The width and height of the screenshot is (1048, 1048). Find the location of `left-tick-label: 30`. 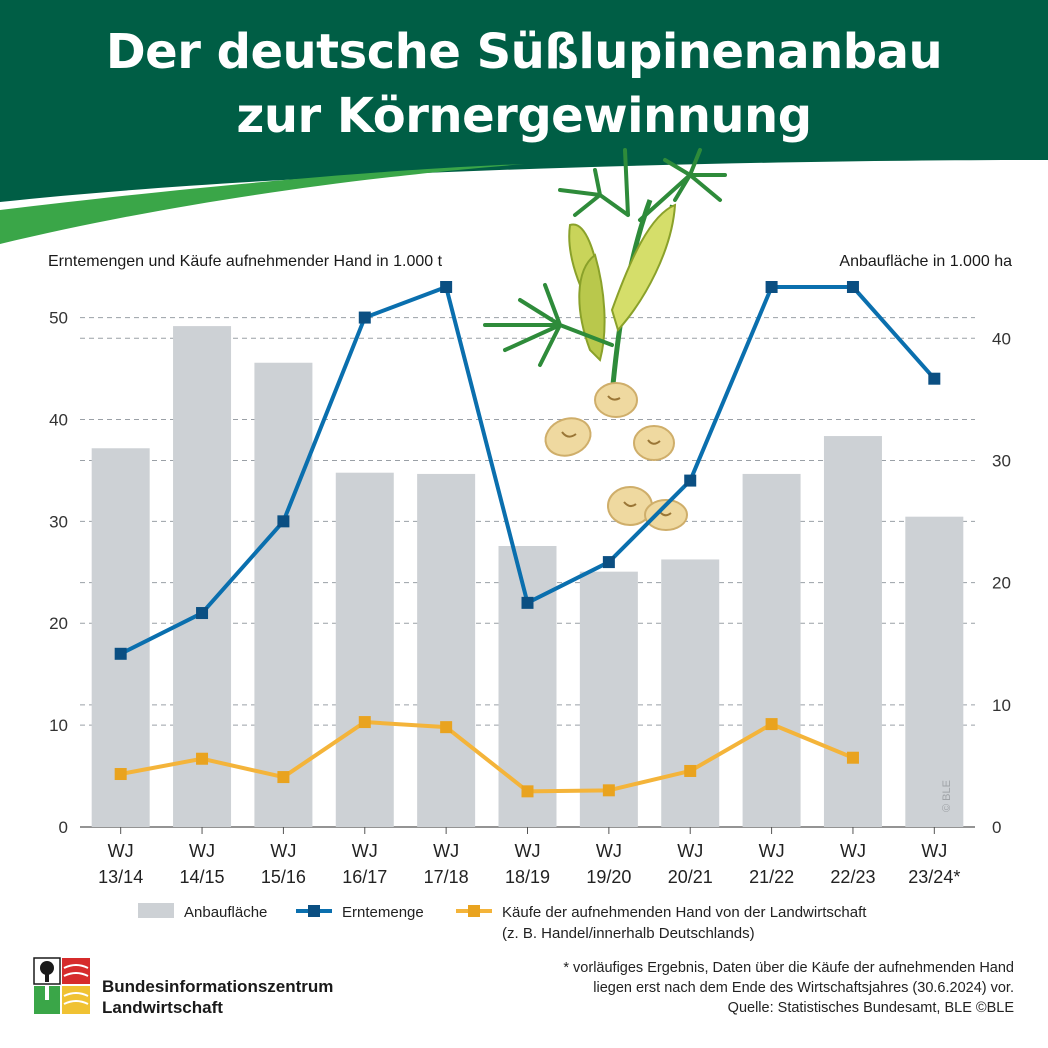

left-tick-label: 30 is located at coordinates (58, 521).